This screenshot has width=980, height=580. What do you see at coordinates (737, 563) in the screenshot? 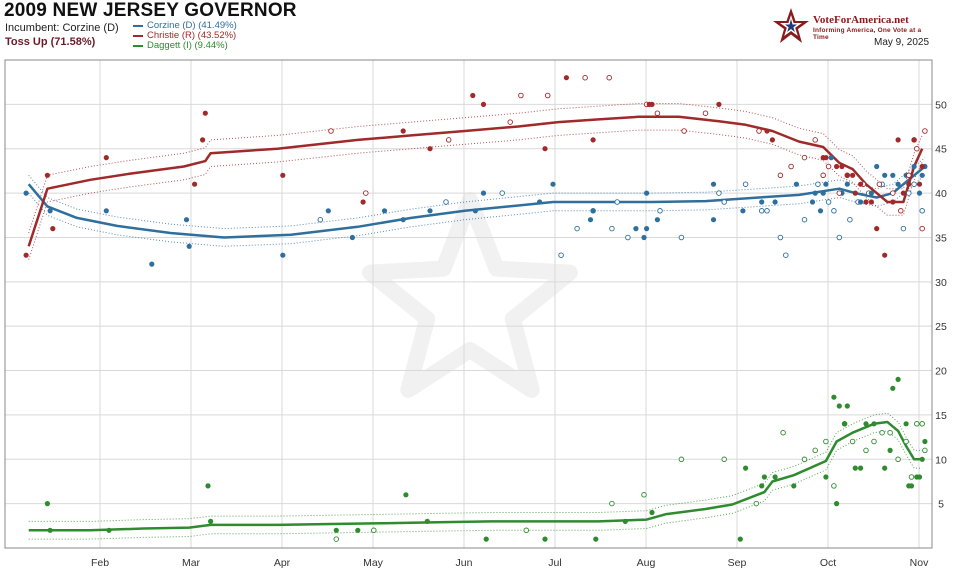
I see `x-tick-label: Sep` at bounding box center [737, 563].